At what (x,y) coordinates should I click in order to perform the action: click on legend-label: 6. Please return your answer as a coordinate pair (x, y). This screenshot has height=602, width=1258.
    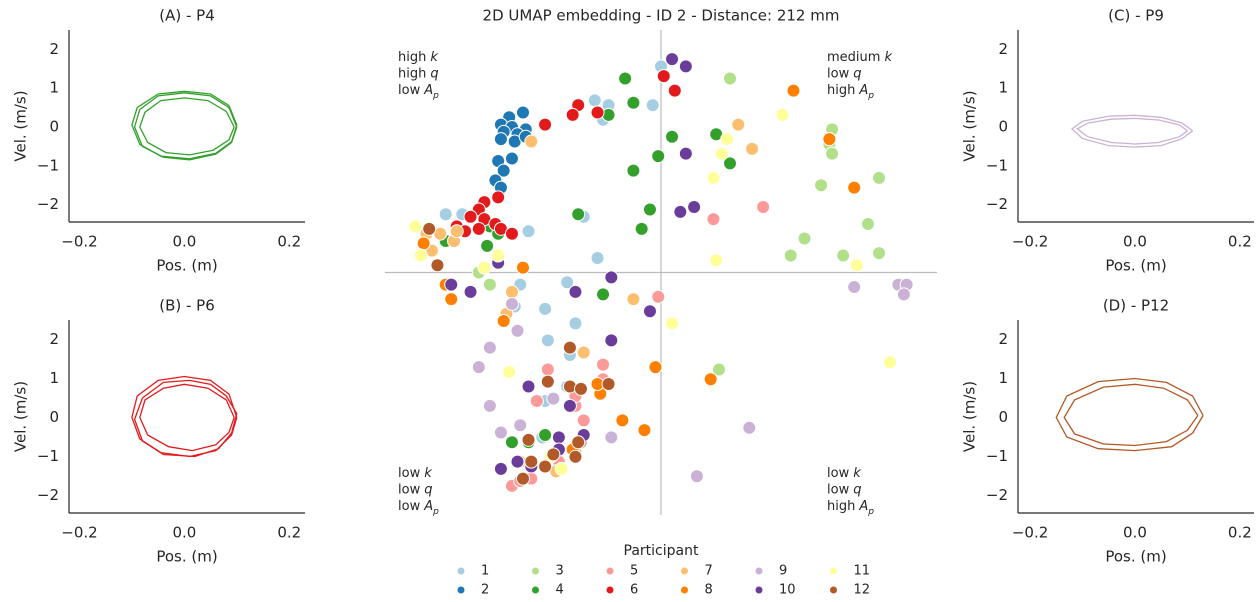
    Looking at the image, I should click on (634, 590).